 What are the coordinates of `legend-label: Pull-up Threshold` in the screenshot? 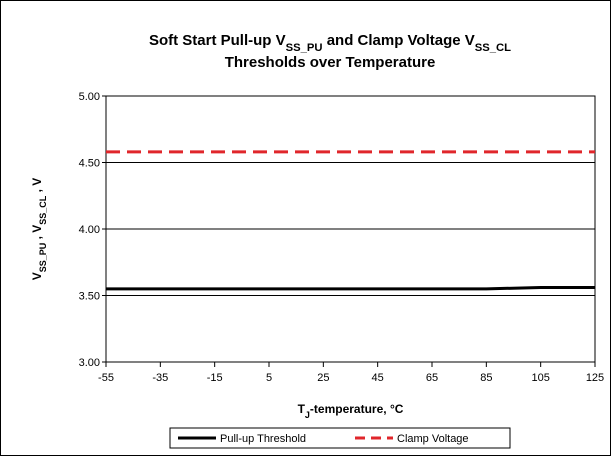 It's located at (263, 439).